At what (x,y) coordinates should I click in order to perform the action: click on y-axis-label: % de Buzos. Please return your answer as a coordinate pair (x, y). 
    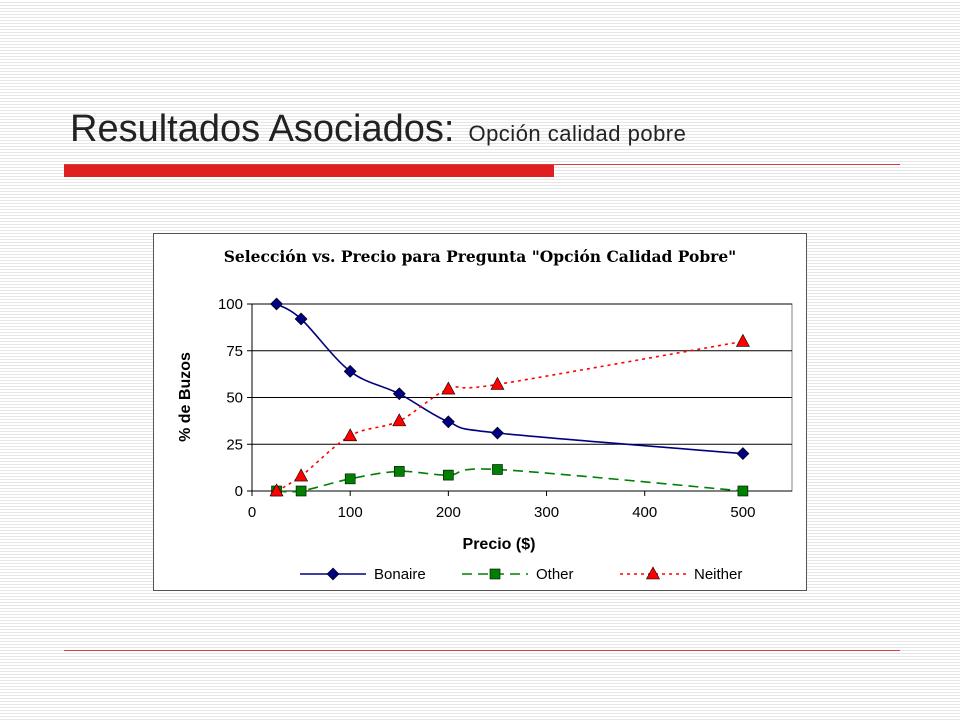
    Looking at the image, I should click on (185, 397).